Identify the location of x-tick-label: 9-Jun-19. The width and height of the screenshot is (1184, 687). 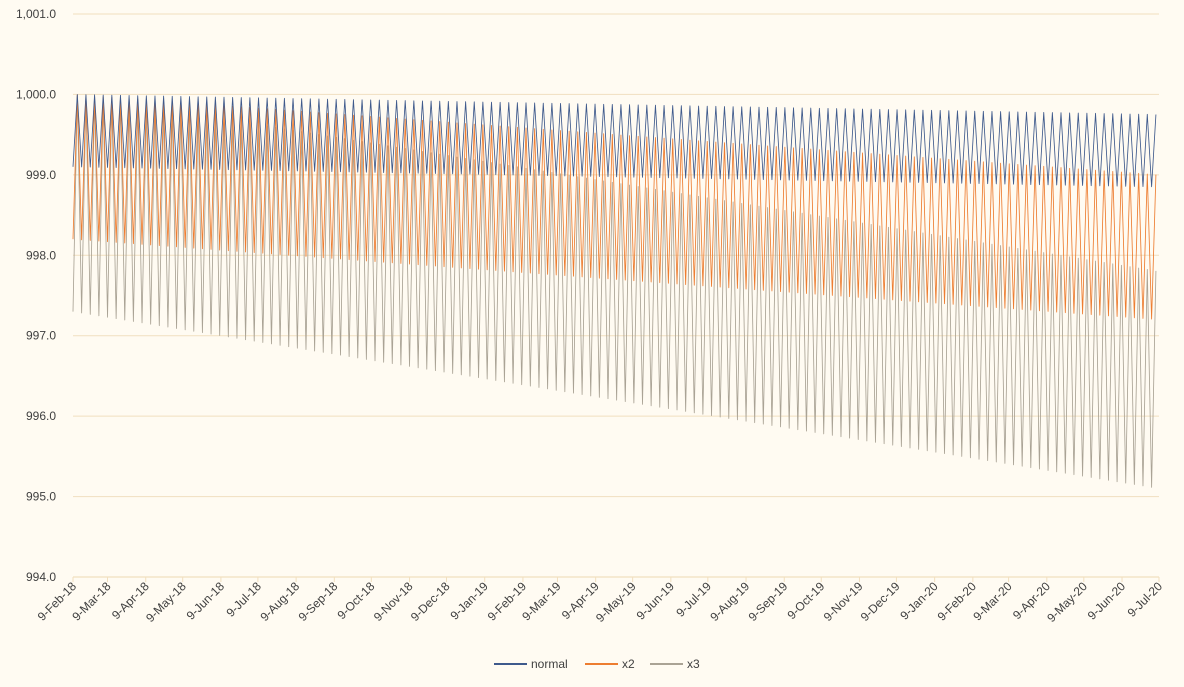
(656, 601).